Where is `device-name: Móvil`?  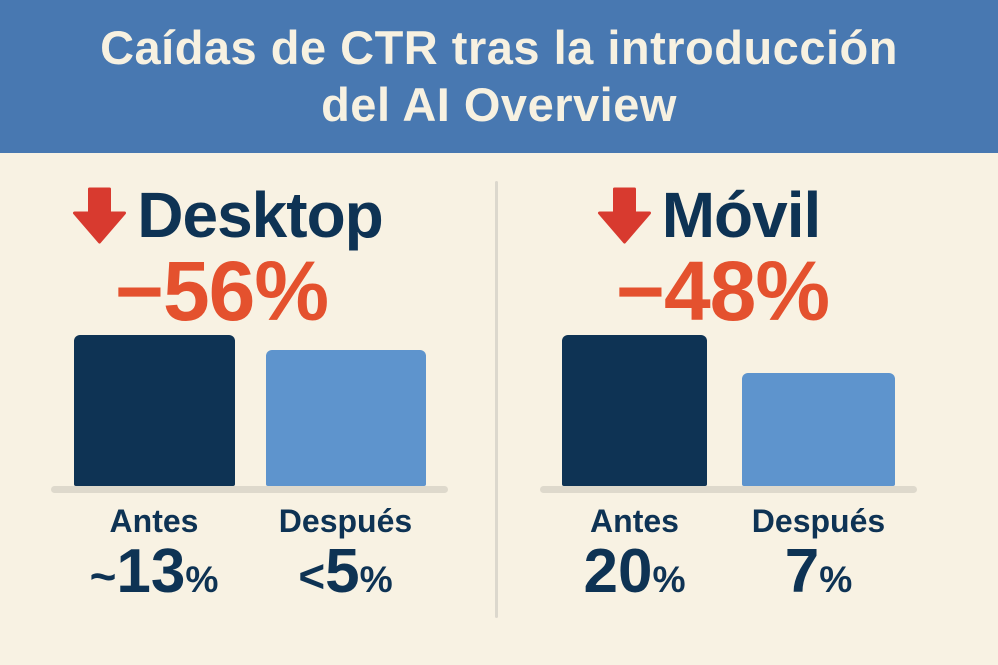
device-name: Móvil is located at coordinates (741, 215).